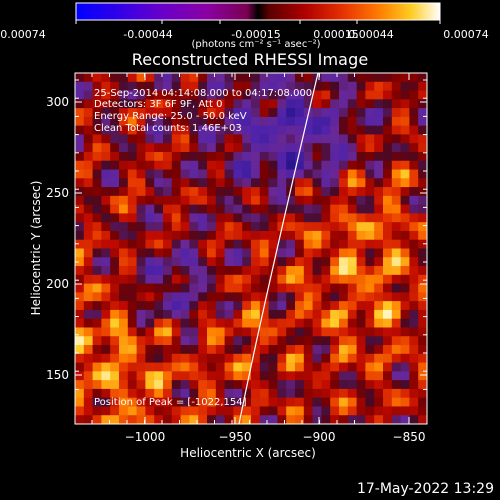 The width and height of the screenshot is (500, 500). What do you see at coordinates (23, 34) in the screenshot?
I see `colorbar-tick-label: -0.00074` at bounding box center [23, 34].